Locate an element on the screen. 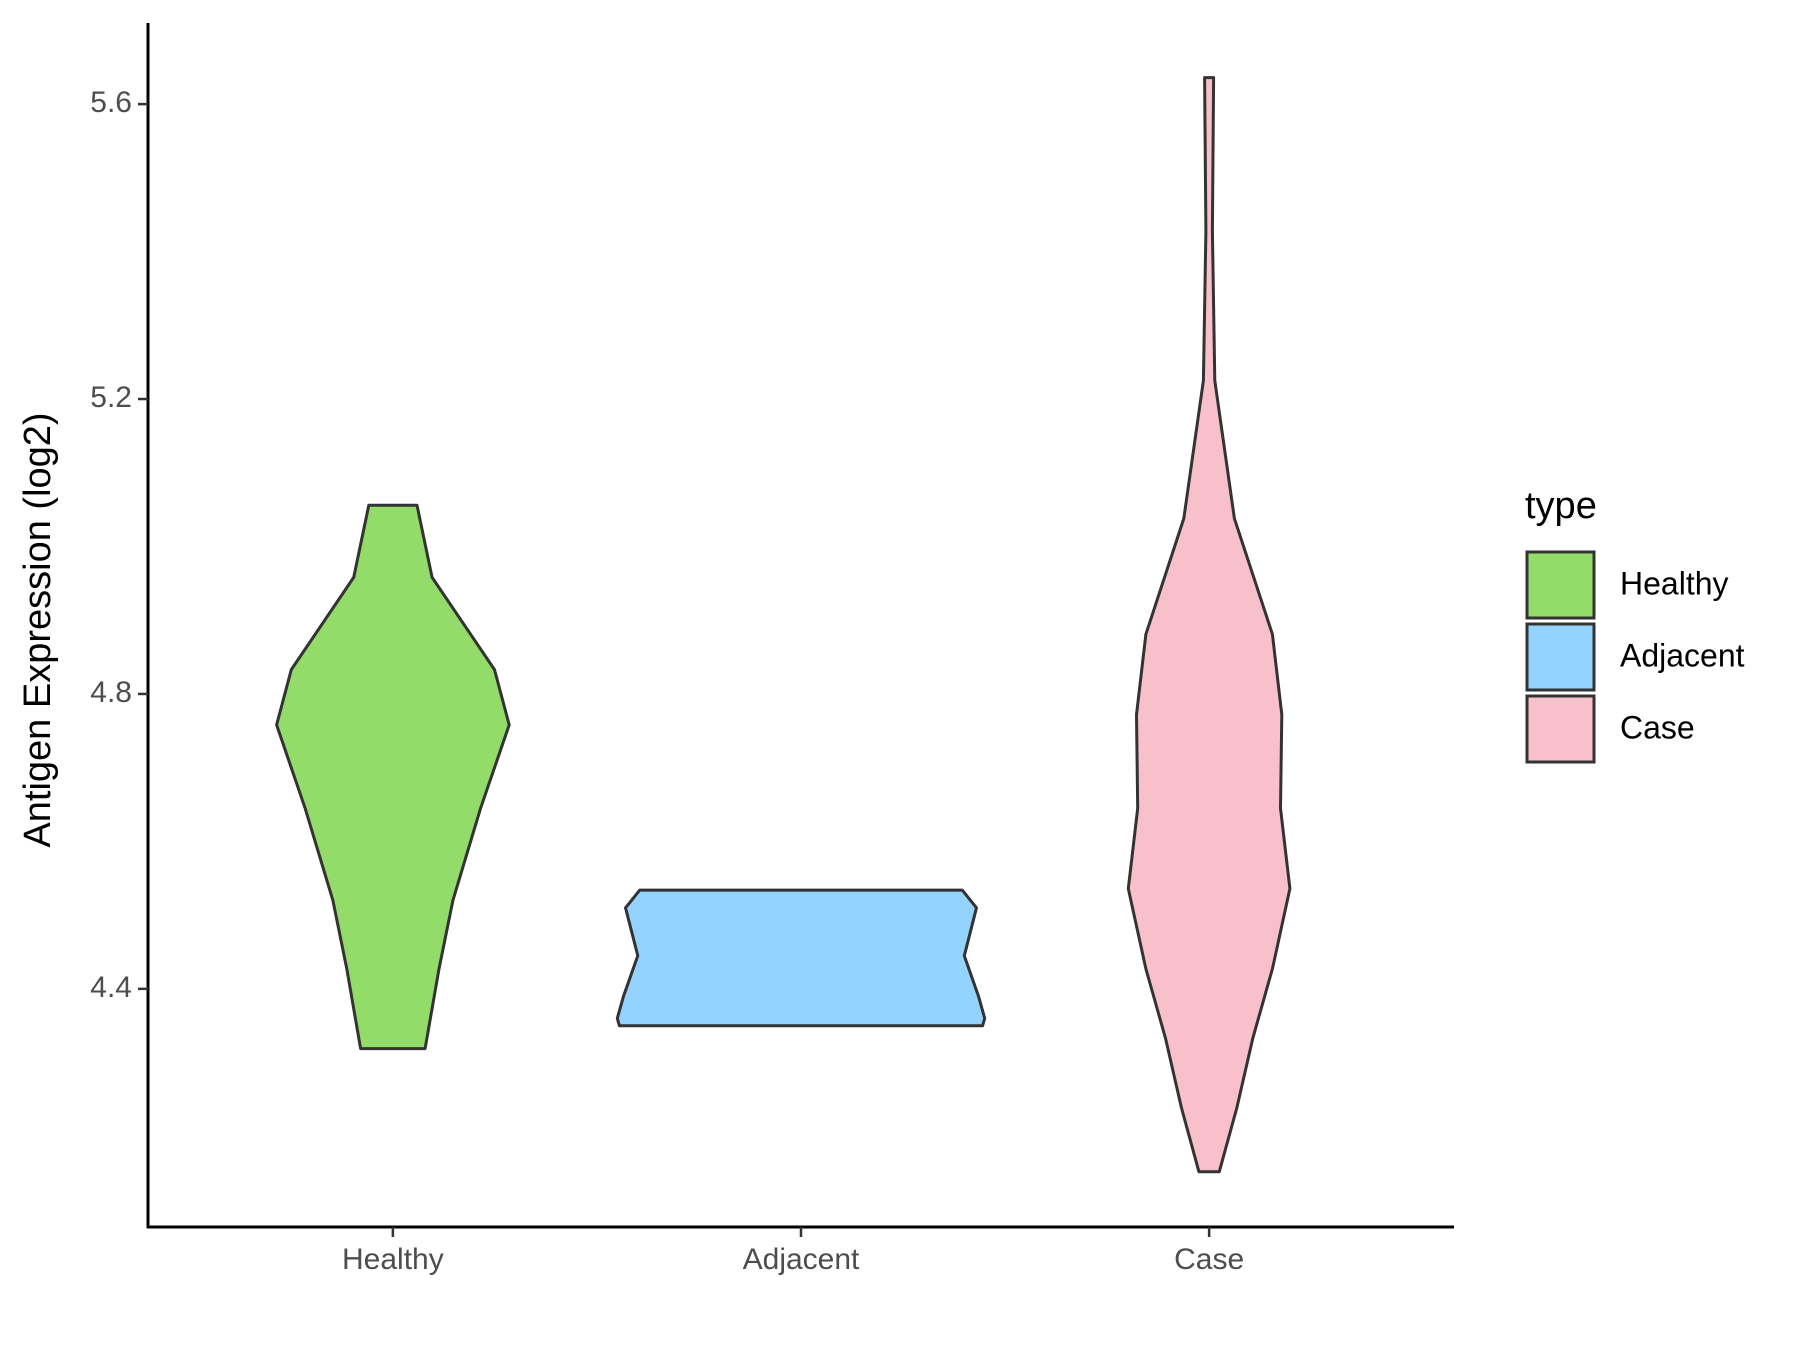 The image size is (1800, 1350). x-tick-label: Adjacent is located at coordinates (801, 1259).